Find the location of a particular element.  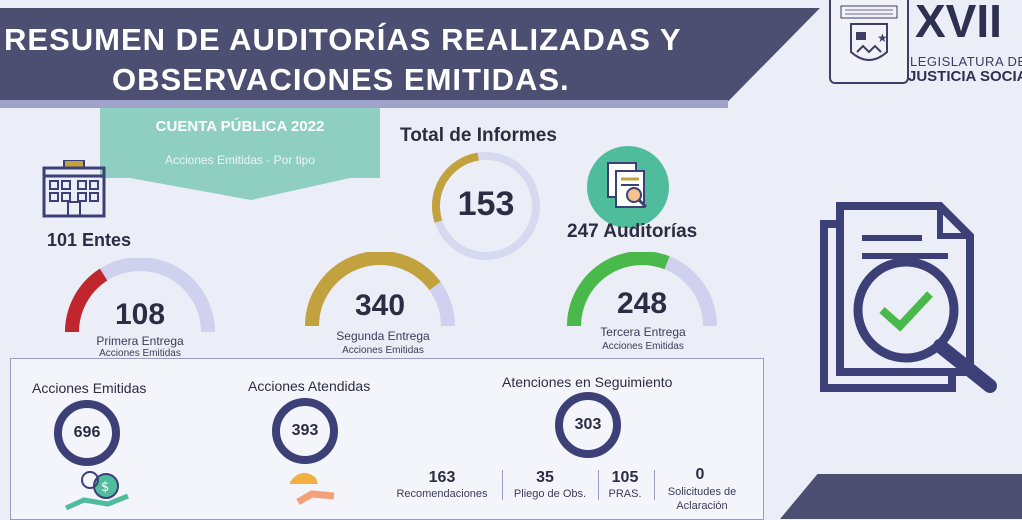

audit-checklist-icon is located at coordinates (907, 300).